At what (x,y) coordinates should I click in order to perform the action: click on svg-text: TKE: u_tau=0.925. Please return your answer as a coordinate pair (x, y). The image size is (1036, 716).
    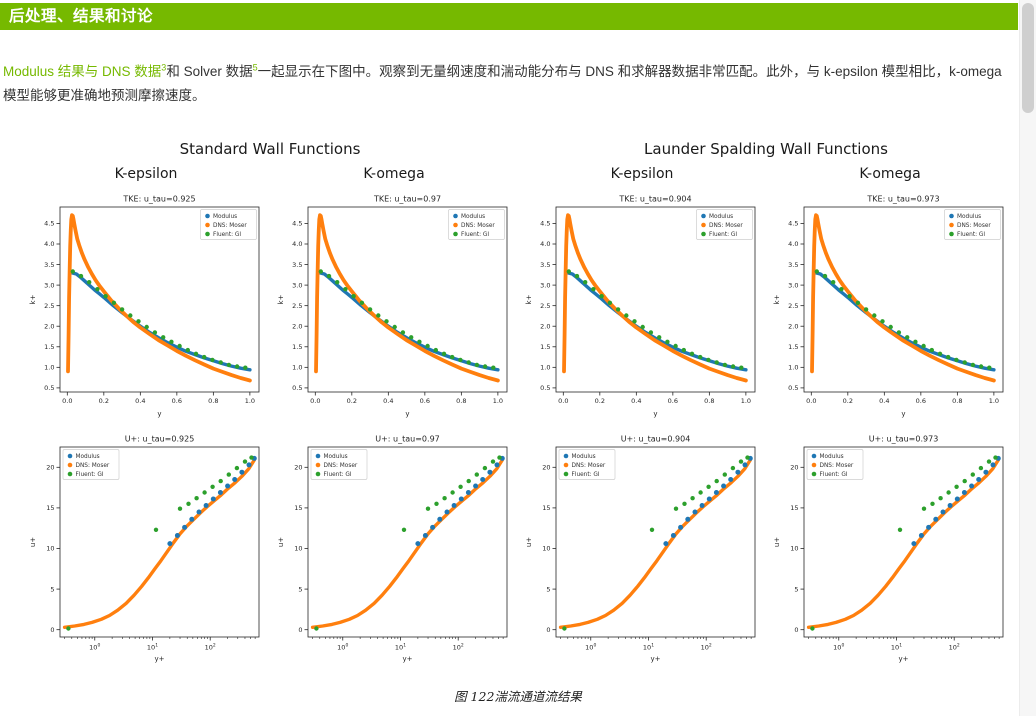
    Looking at the image, I should click on (158, 199).